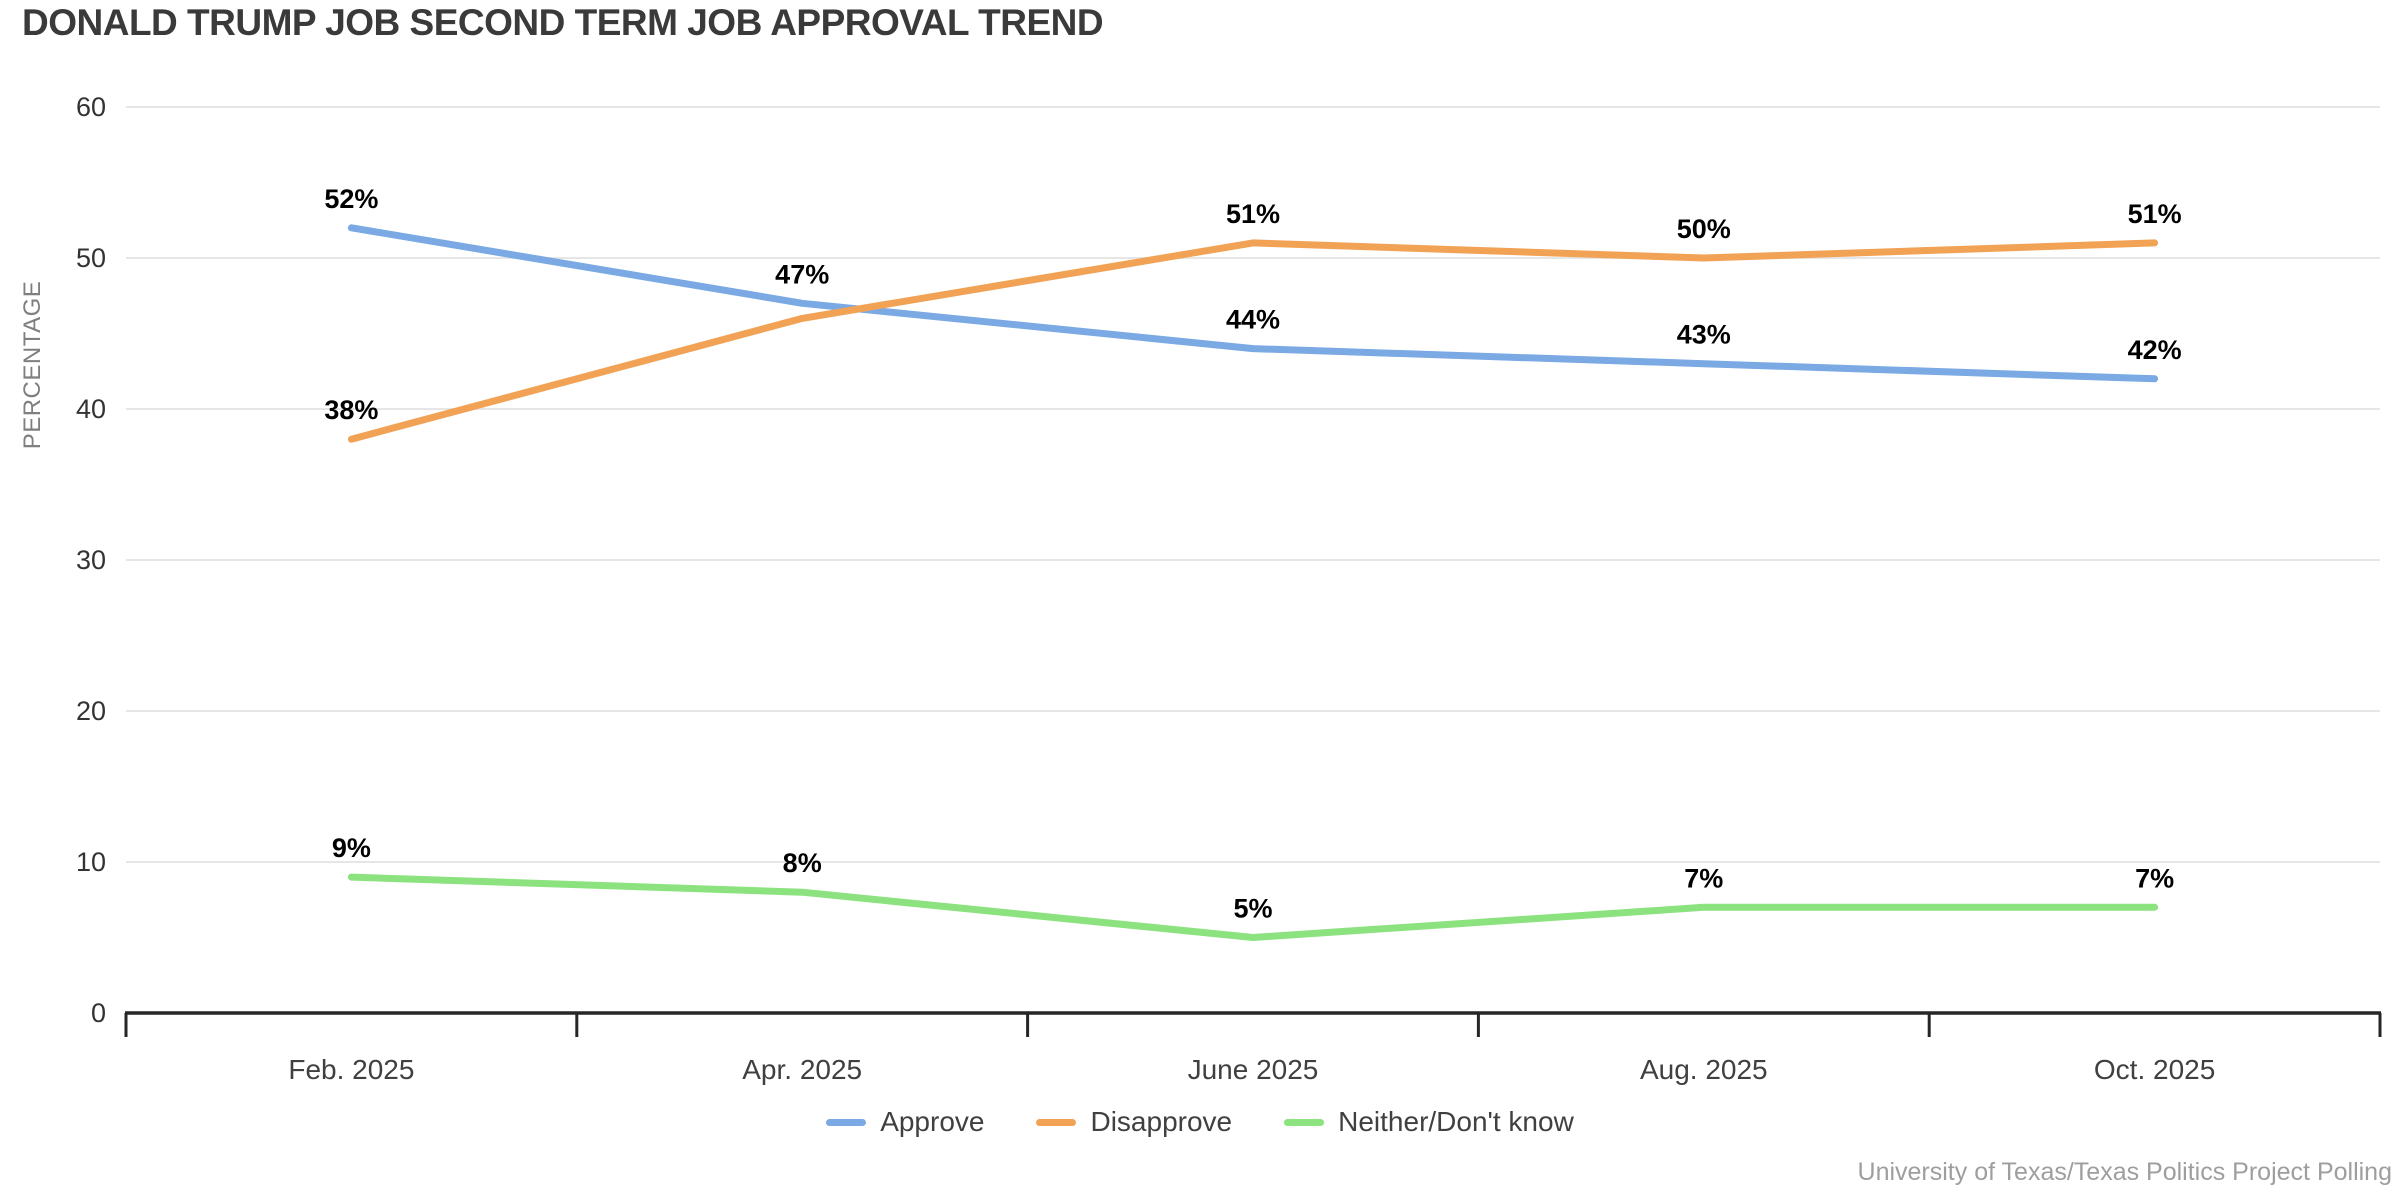 This screenshot has height=1200, width=2400. What do you see at coordinates (846, 1122) in the screenshot?
I see `legend-swatch-approve` at bounding box center [846, 1122].